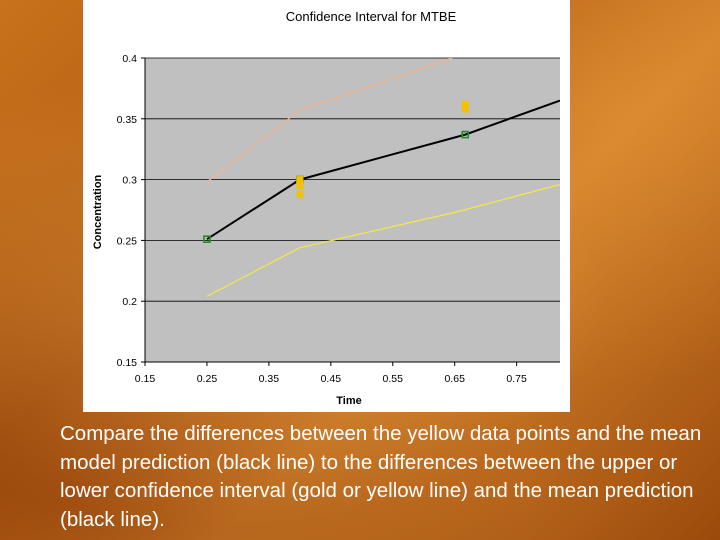  Describe the element at coordinates (348, 401) in the screenshot. I see `x-axis-label: Time` at that location.